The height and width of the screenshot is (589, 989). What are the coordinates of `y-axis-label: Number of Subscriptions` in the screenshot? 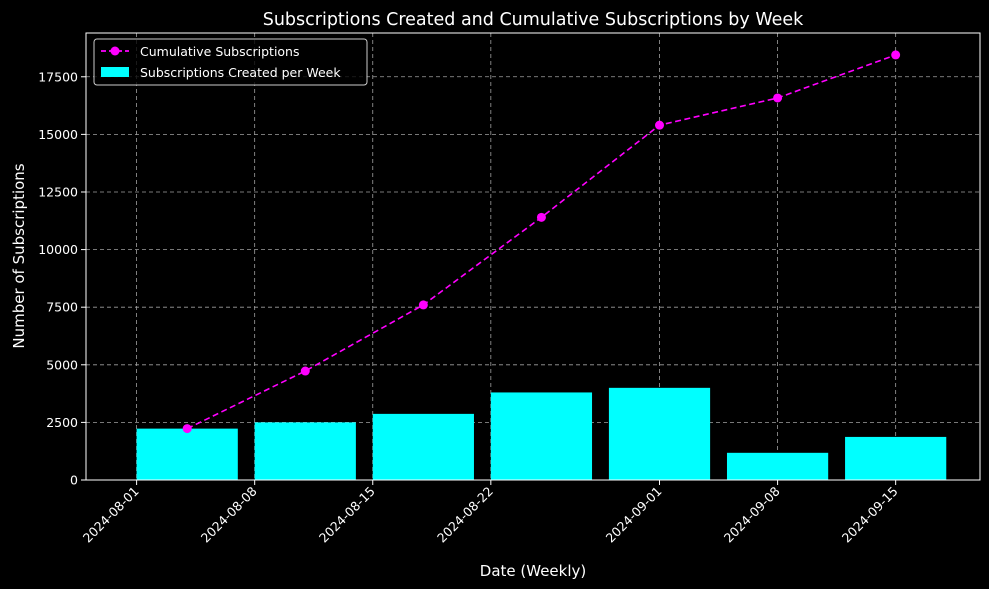 It's located at (19, 255).